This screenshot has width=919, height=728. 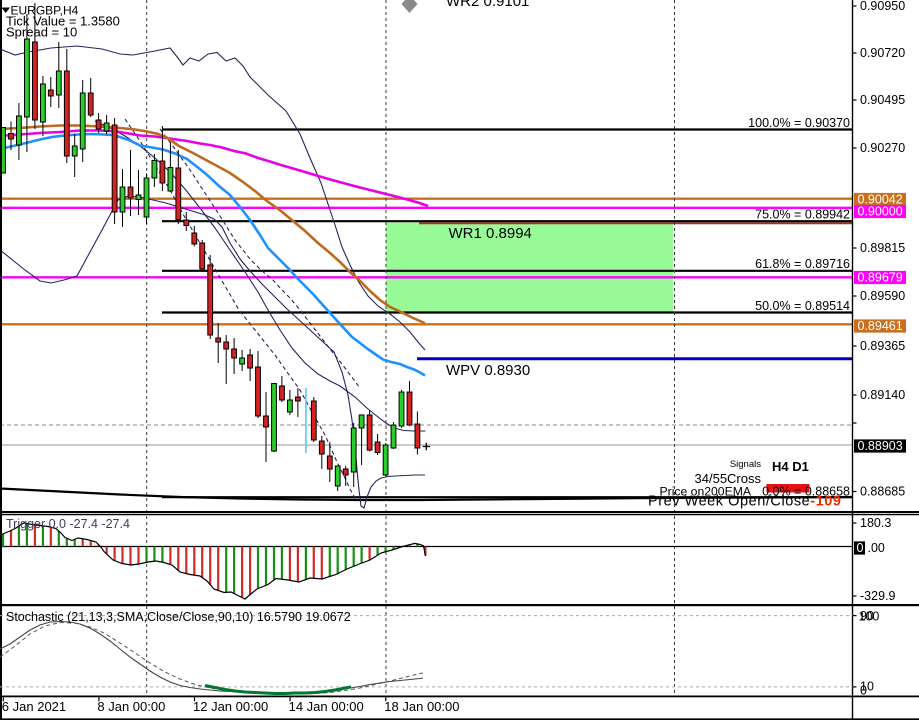 I want to click on svg-text: 0.88903, so click(x=880, y=446).